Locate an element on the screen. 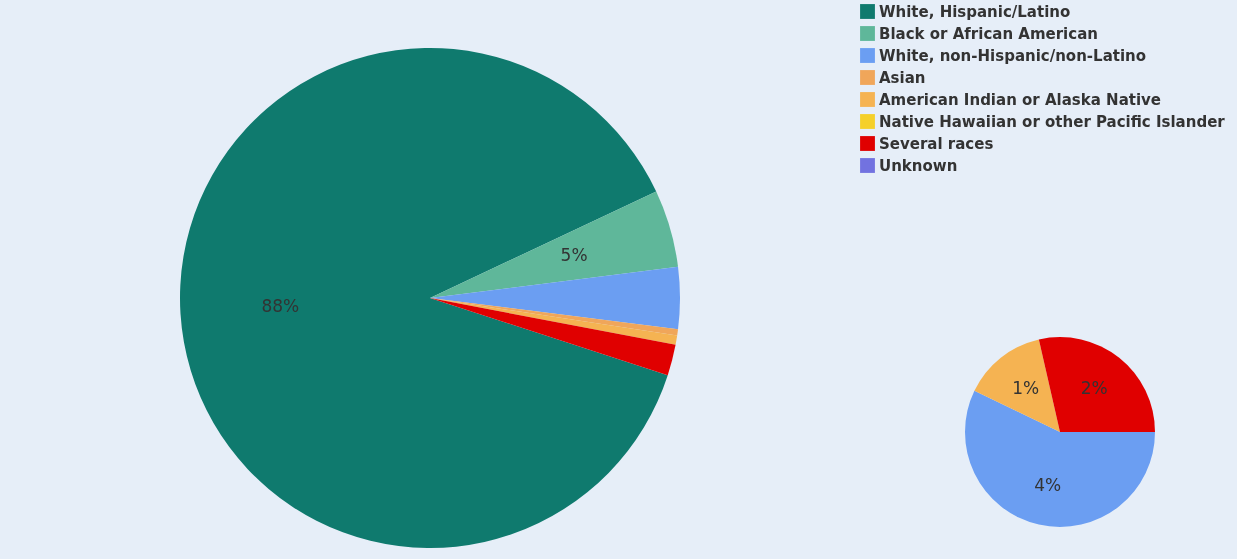 The image size is (1237, 559). legend-label: White, Hispanic/Latino is located at coordinates (975, 11).